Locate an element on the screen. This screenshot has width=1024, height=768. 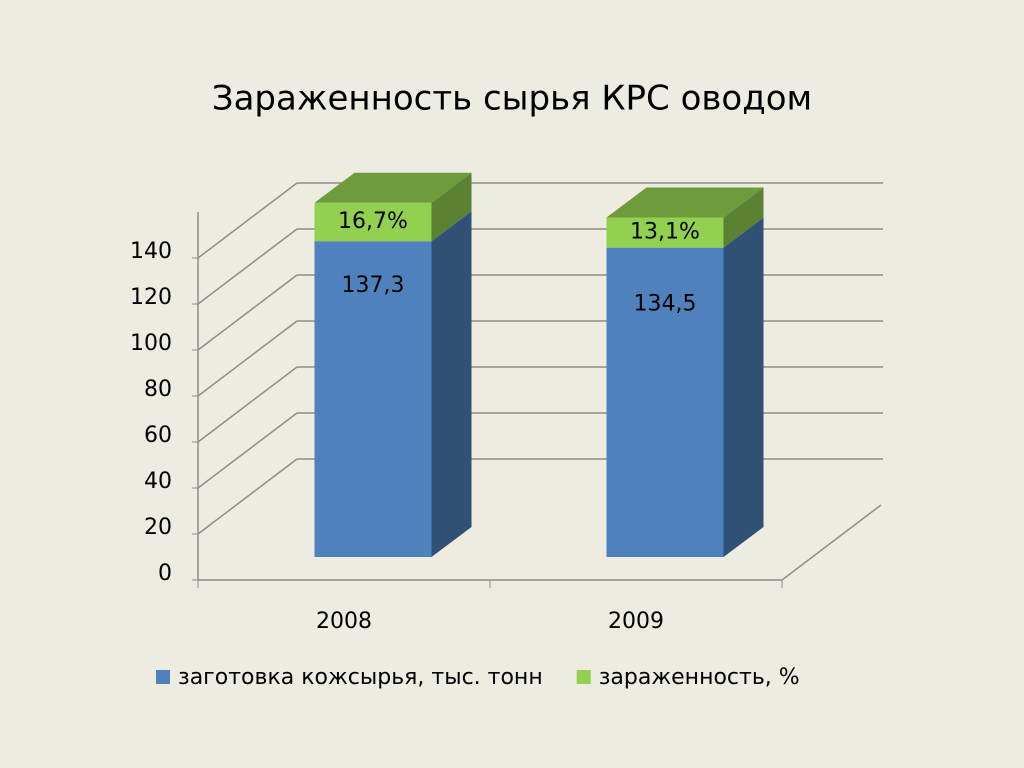
legend-label: заготовка кожсырья, тыс. тонн is located at coordinates (360, 677).